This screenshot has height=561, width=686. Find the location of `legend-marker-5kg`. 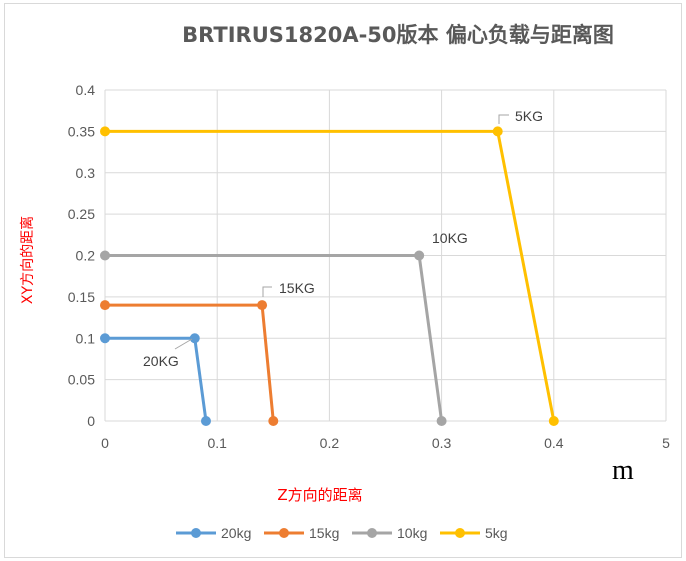

legend-marker-5kg is located at coordinates (460, 533).